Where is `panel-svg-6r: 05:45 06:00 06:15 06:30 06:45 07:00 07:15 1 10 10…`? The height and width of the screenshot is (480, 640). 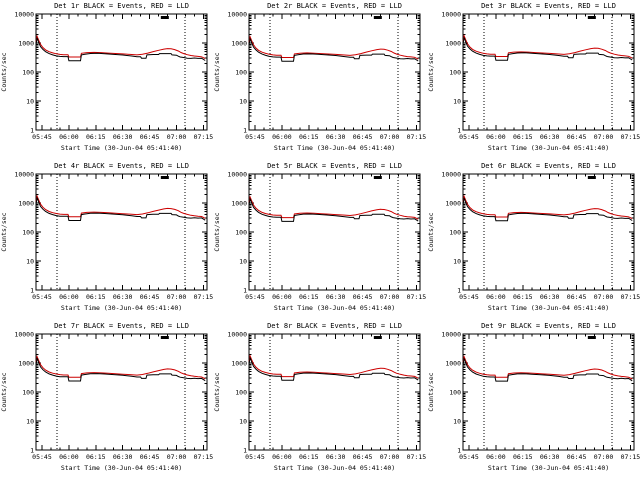 panel-svg-6r: 05:45 06:00 06:15 06:30 06:45 07:00 07:15 1 10 10… is located at coordinates (533, 237).